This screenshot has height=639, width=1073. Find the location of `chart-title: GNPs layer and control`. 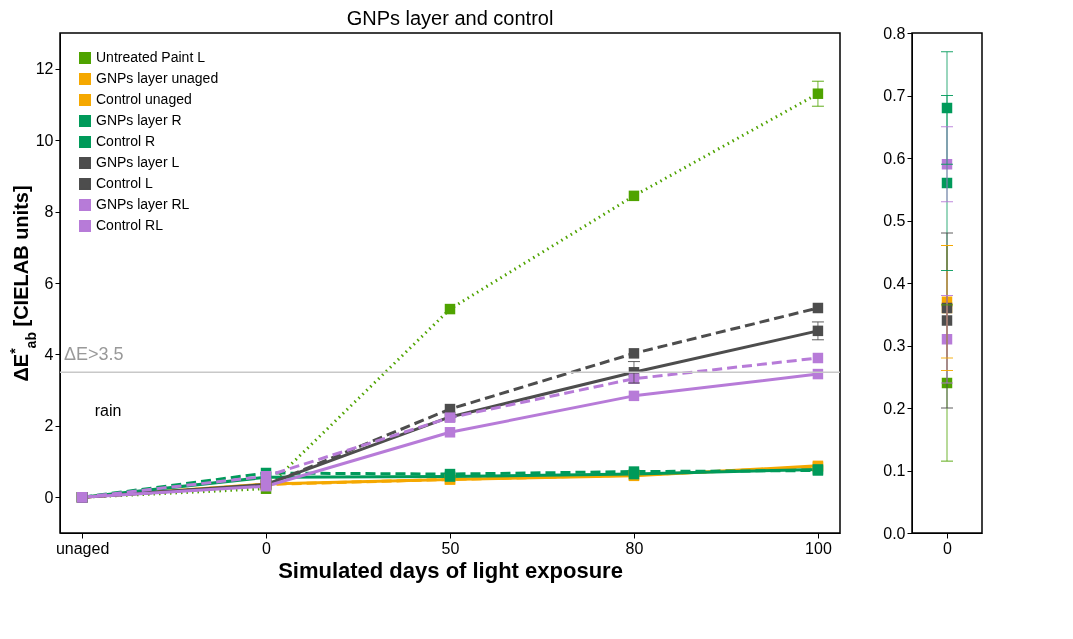

chart-title: GNPs layer and control is located at coordinates (450, 18).